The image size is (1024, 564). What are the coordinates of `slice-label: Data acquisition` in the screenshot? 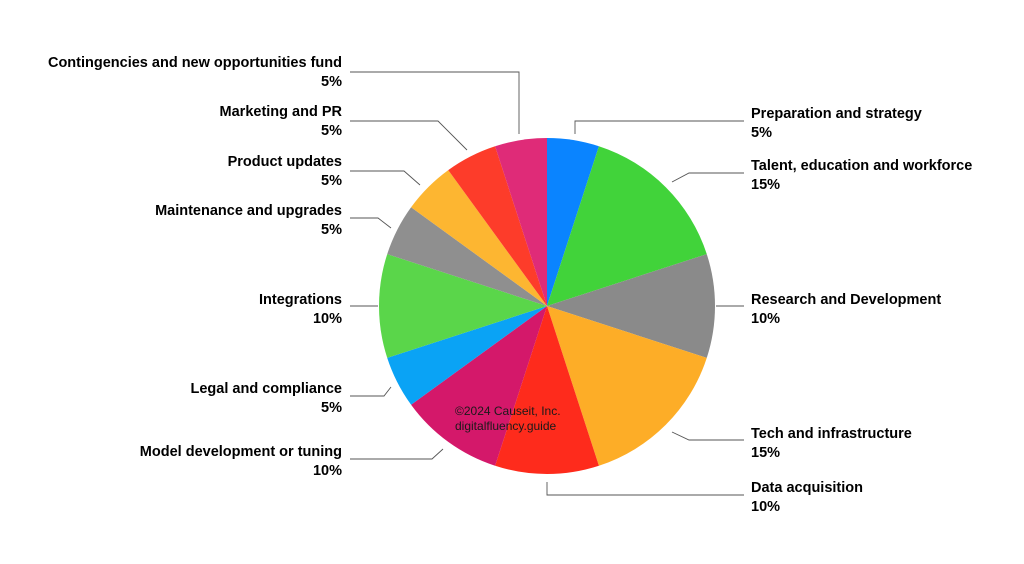 It's located at (807, 488).